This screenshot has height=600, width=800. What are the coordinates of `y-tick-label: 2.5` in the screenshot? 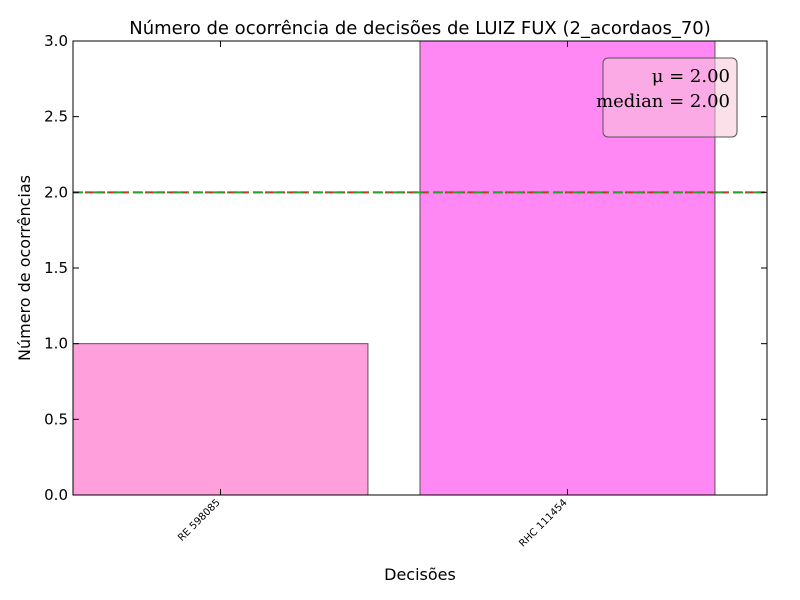 It's located at (56, 117).